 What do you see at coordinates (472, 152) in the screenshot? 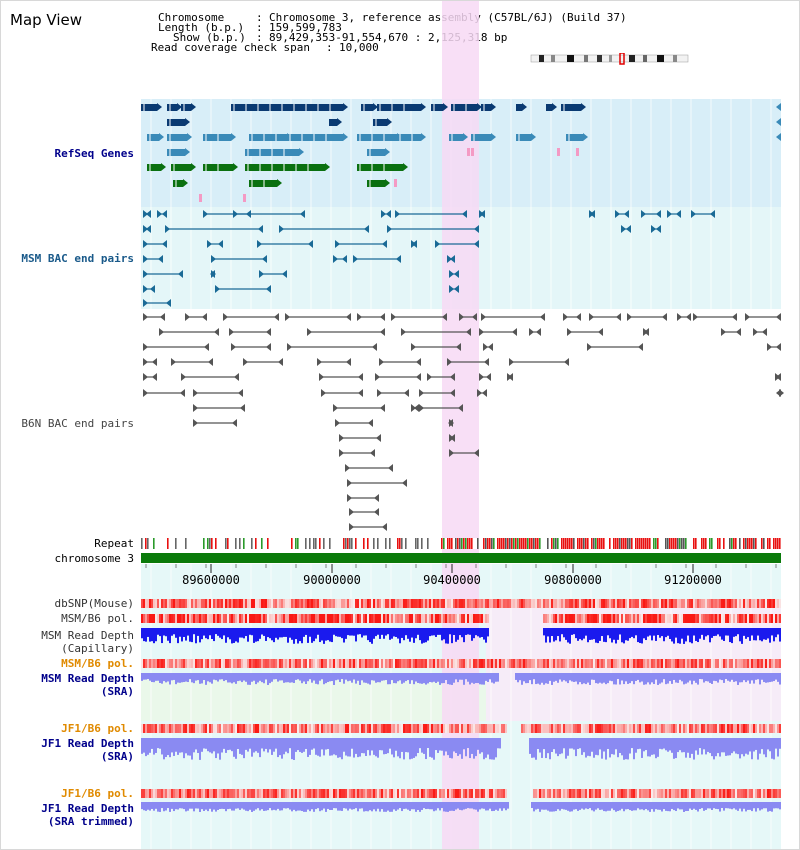
I see `refseq-minor-mark` at bounding box center [472, 152].